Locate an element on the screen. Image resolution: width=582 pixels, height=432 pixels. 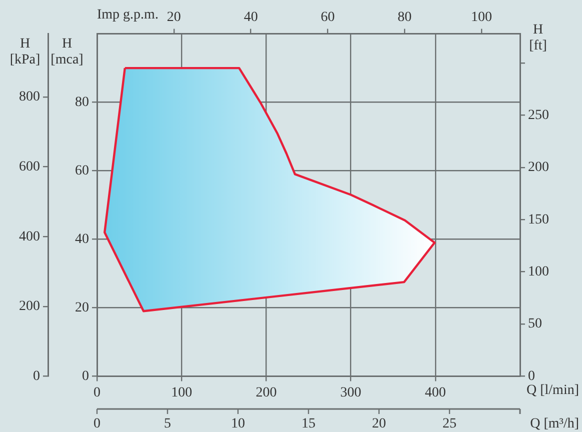
x-tick-label: 200 is located at coordinates (266, 392).